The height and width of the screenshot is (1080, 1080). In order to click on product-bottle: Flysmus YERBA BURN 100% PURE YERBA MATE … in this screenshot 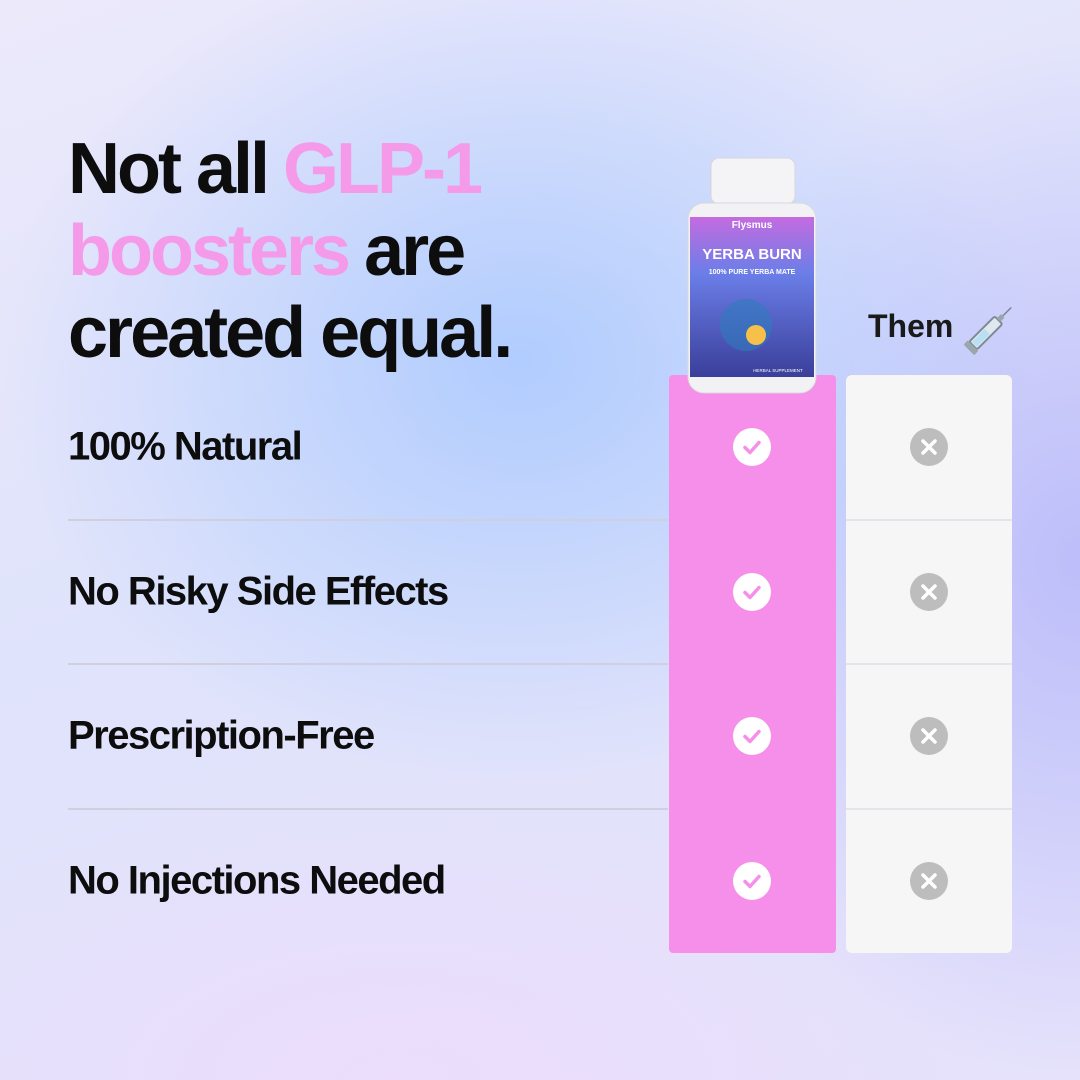, I will do `click(752, 275)`.